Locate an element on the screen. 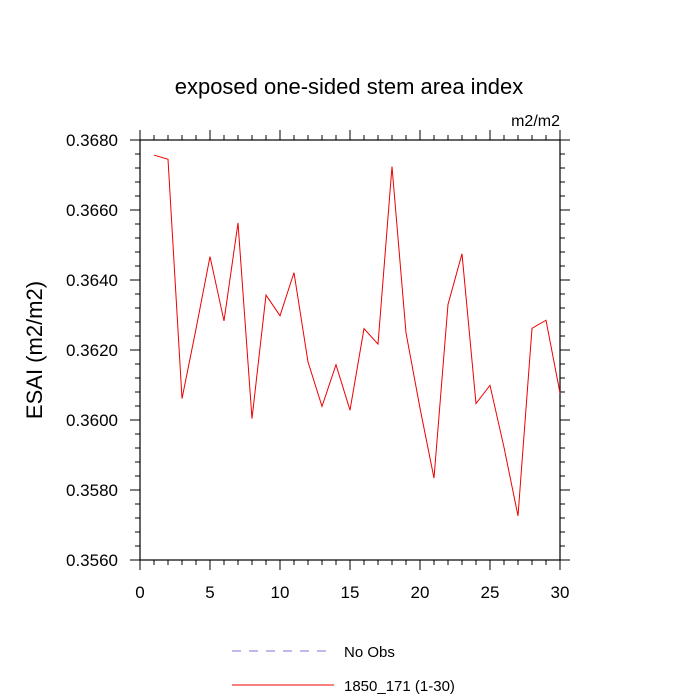 This screenshot has height=700, width=700. y-tick-label: 0.3660 is located at coordinates (92, 210).